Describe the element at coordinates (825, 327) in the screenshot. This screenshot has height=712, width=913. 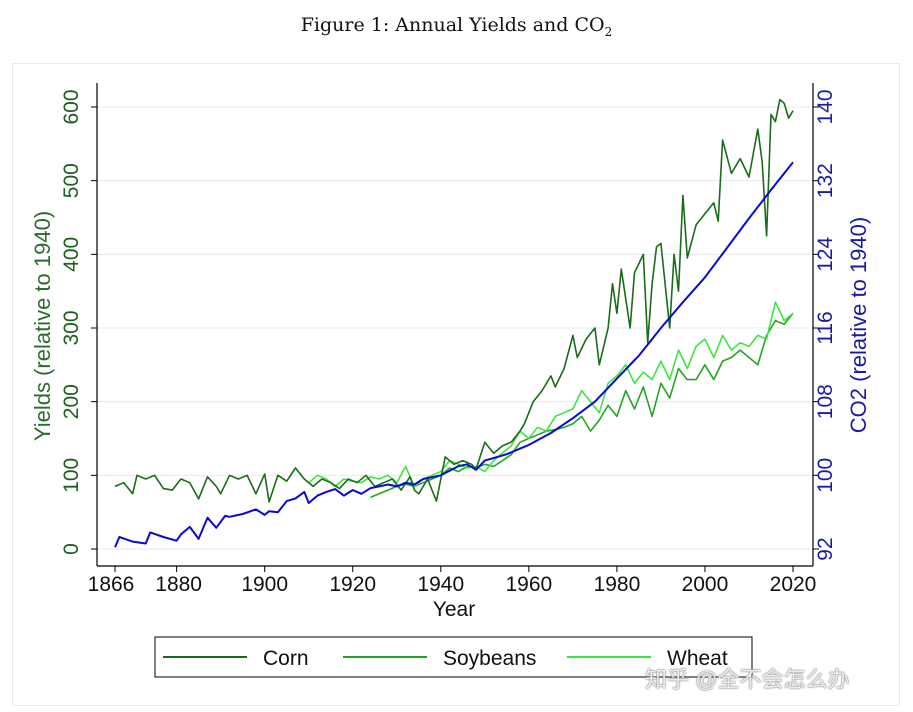
I see `y-right-tick-label: 116` at that location.